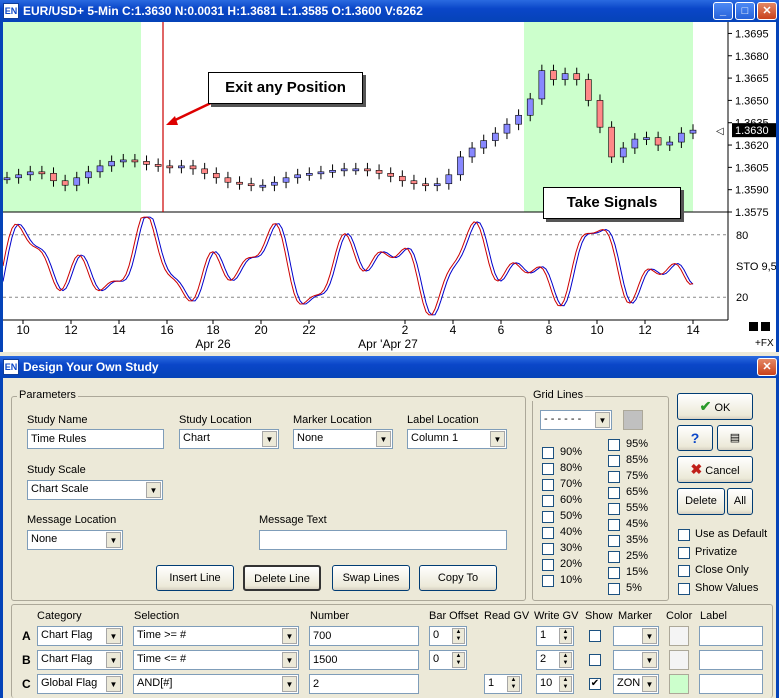 Image resolution: width=779 pixels, height=698 pixels. What do you see at coordinates (95, 490) in the screenshot?
I see `study-scale-select: Chart Scale ▼` at bounding box center [95, 490].